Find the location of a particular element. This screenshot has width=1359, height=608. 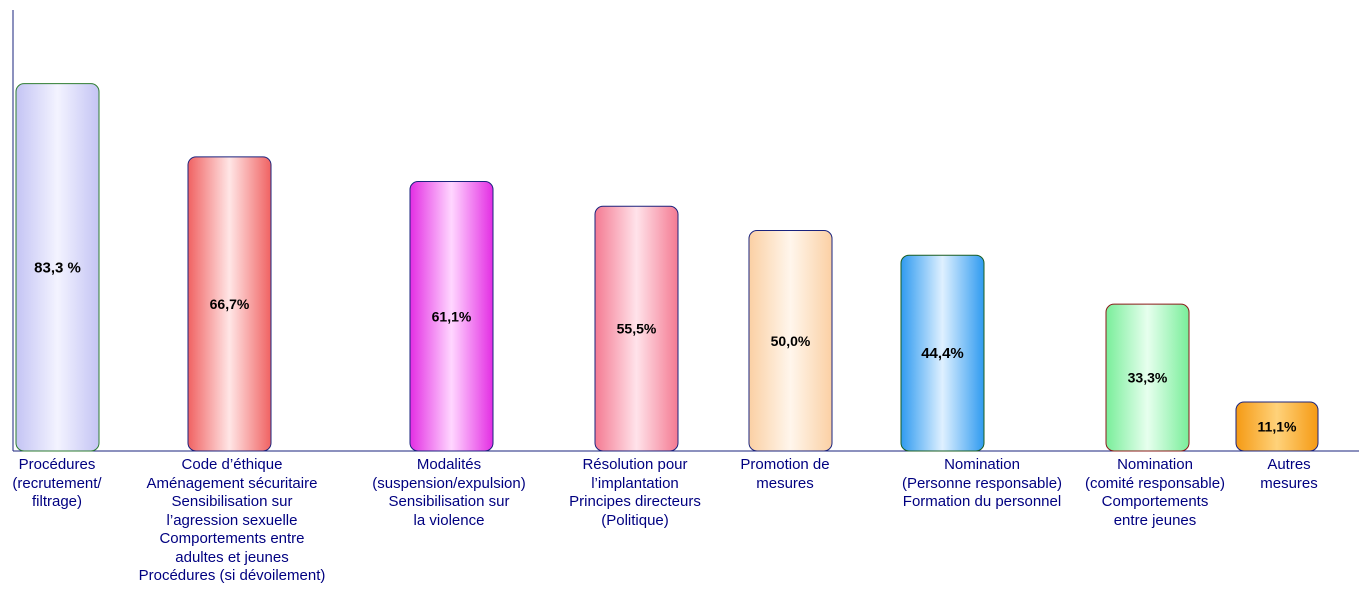

category-label-line: Aménagement sécuritaire is located at coordinates (232, 483).